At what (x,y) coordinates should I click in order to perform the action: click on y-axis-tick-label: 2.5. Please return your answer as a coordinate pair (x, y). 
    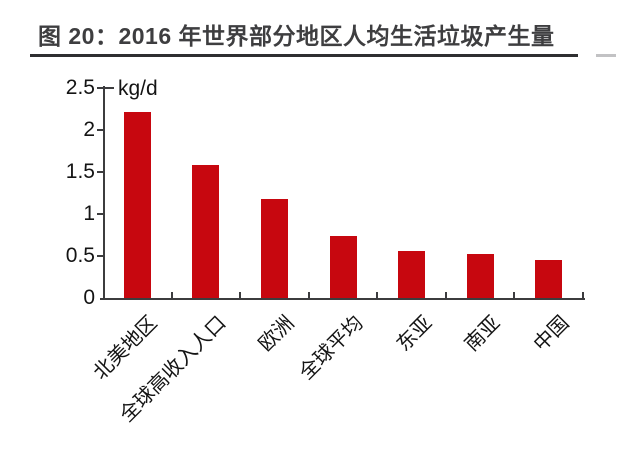
    Looking at the image, I should click on (80, 87).